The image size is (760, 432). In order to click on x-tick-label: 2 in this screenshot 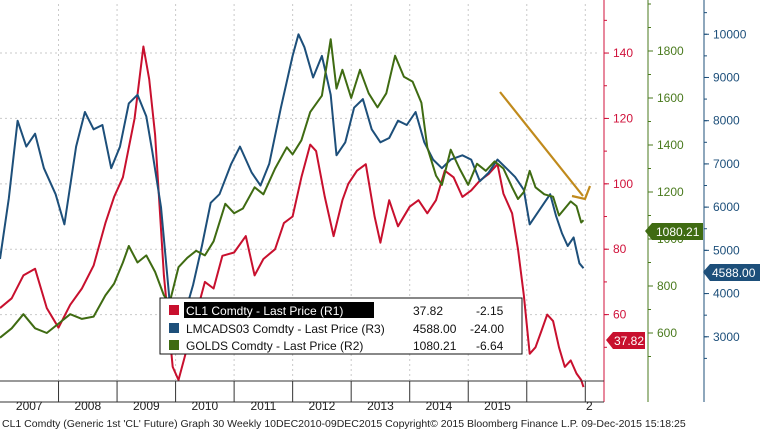, I will do `click(589, 406)`.